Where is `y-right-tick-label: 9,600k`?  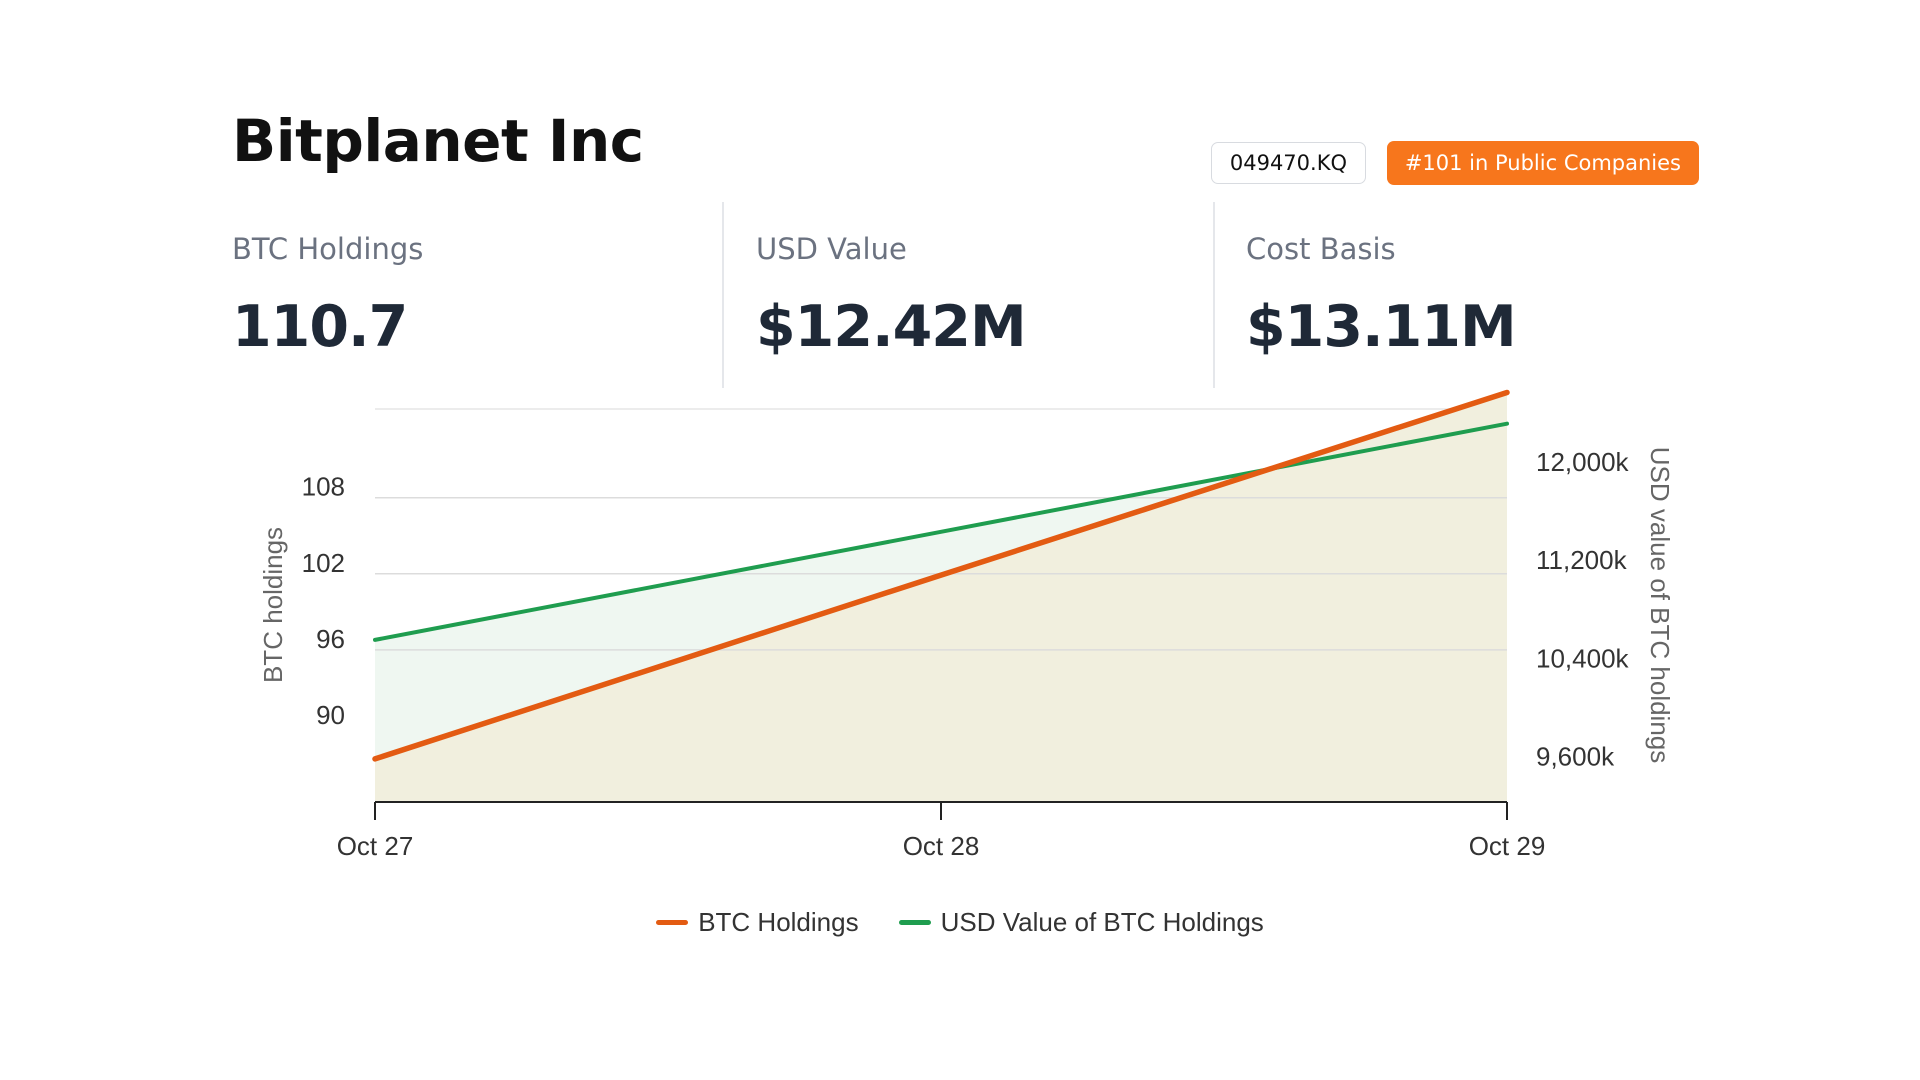
y-right-tick-label: 9,600k is located at coordinates (1575, 757).